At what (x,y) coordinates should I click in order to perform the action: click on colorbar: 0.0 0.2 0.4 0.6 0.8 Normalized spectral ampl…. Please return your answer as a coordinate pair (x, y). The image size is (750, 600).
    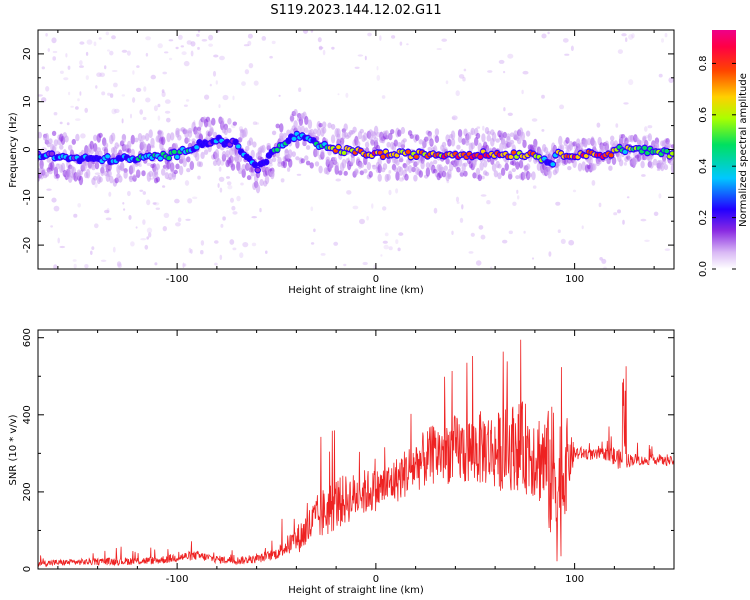
    Looking at the image, I should click on (723, 153).